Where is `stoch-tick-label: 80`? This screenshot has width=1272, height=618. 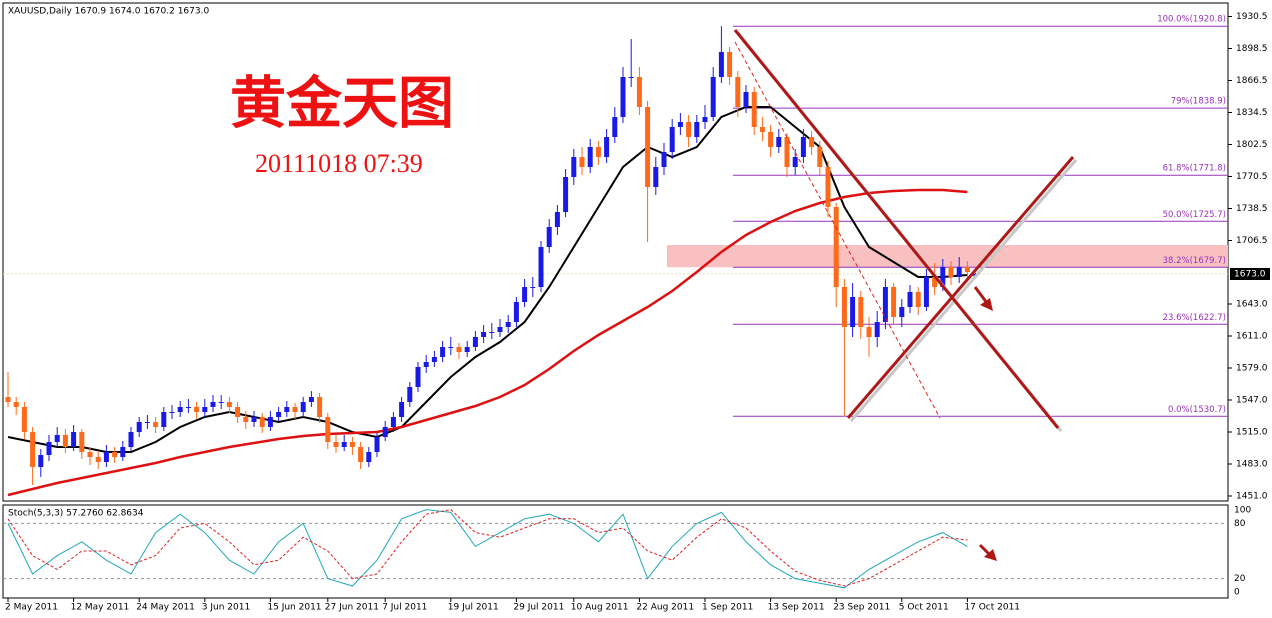
stoch-tick-label: 80 is located at coordinates (1240, 524).